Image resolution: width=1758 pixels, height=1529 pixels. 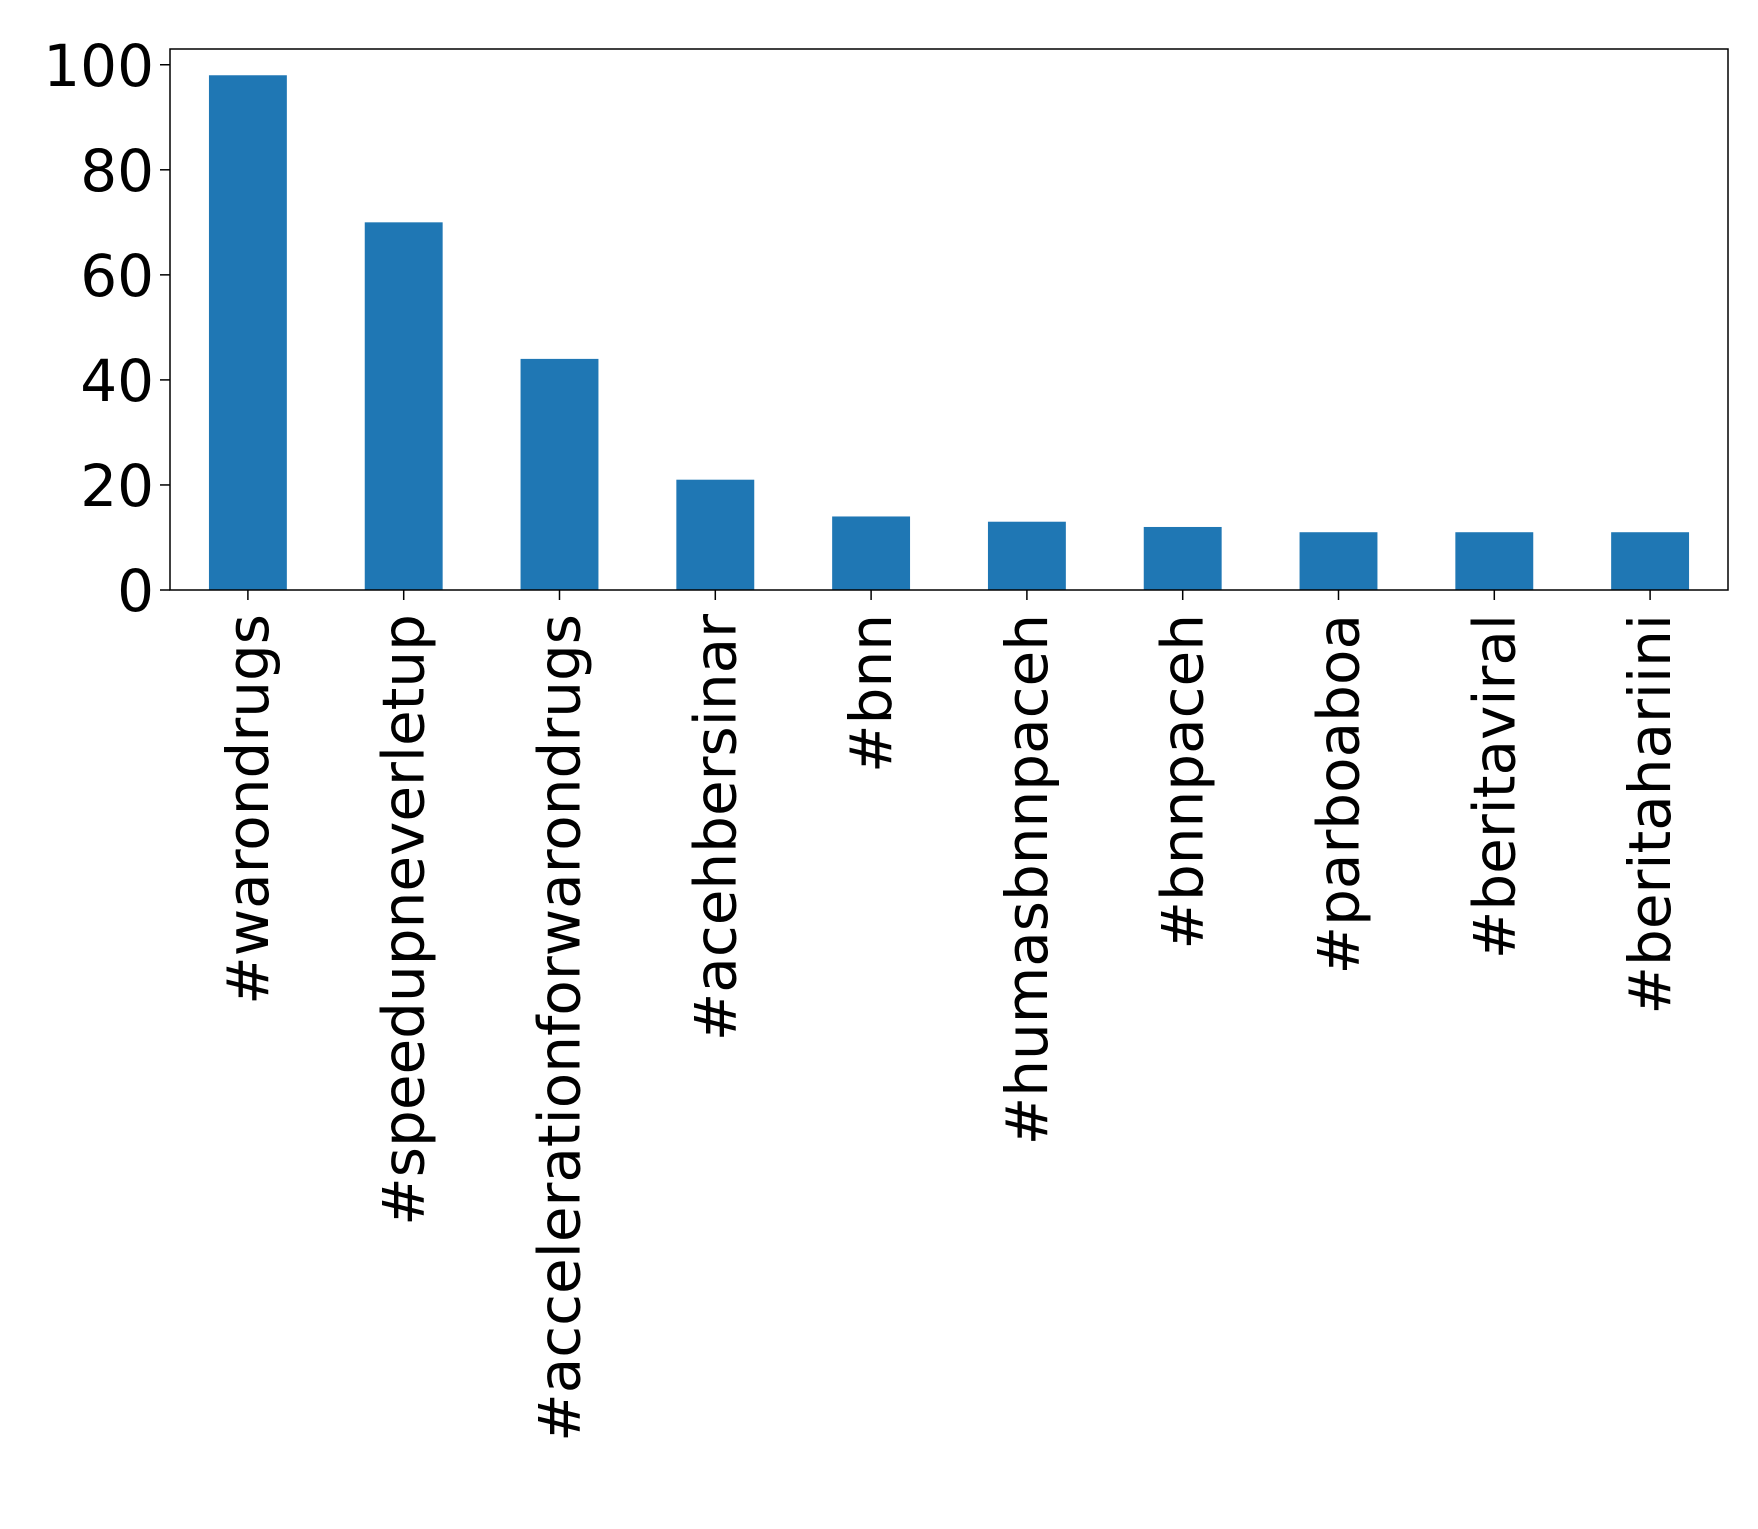 I want to click on x-tick-label: #warondrugs, so click(x=248, y=809).